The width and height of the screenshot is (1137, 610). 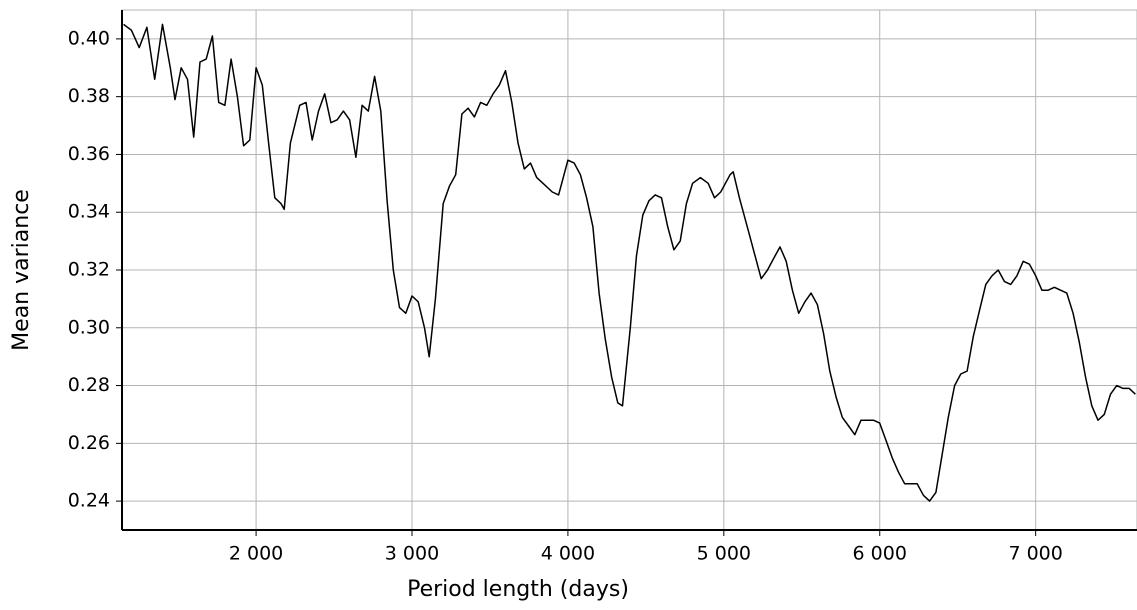 What do you see at coordinates (89, 501) in the screenshot?
I see `y-tick-label: 0.24` at bounding box center [89, 501].